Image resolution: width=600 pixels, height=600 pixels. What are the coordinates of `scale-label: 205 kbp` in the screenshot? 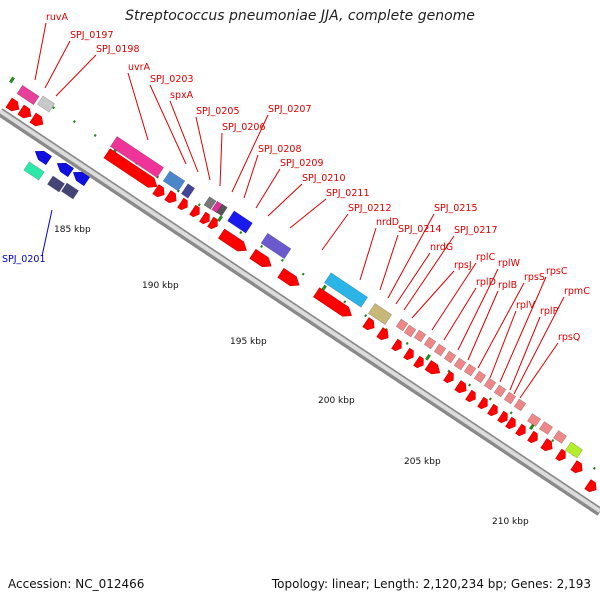 It's located at (422, 462).